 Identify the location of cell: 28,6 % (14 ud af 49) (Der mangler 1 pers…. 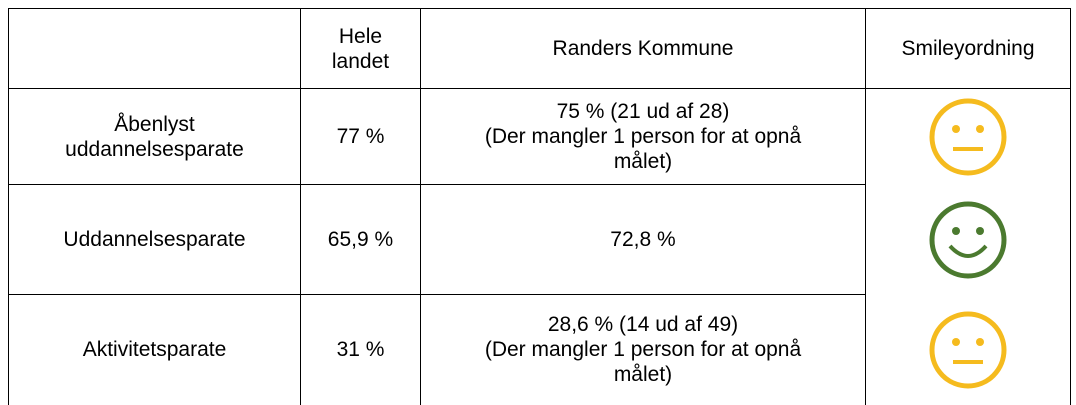
(643, 349).